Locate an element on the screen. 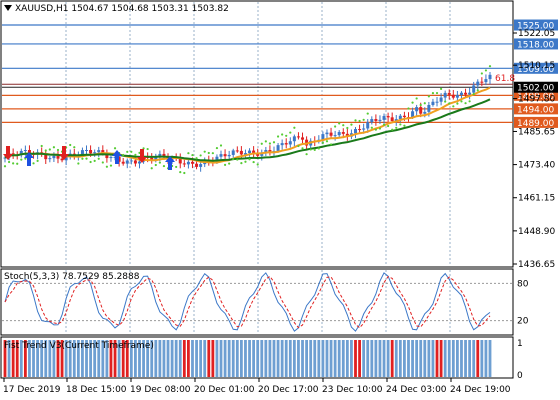 The width and height of the screenshot is (560, 400). level-label: 1525.00 is located at coordinates (535, 27).